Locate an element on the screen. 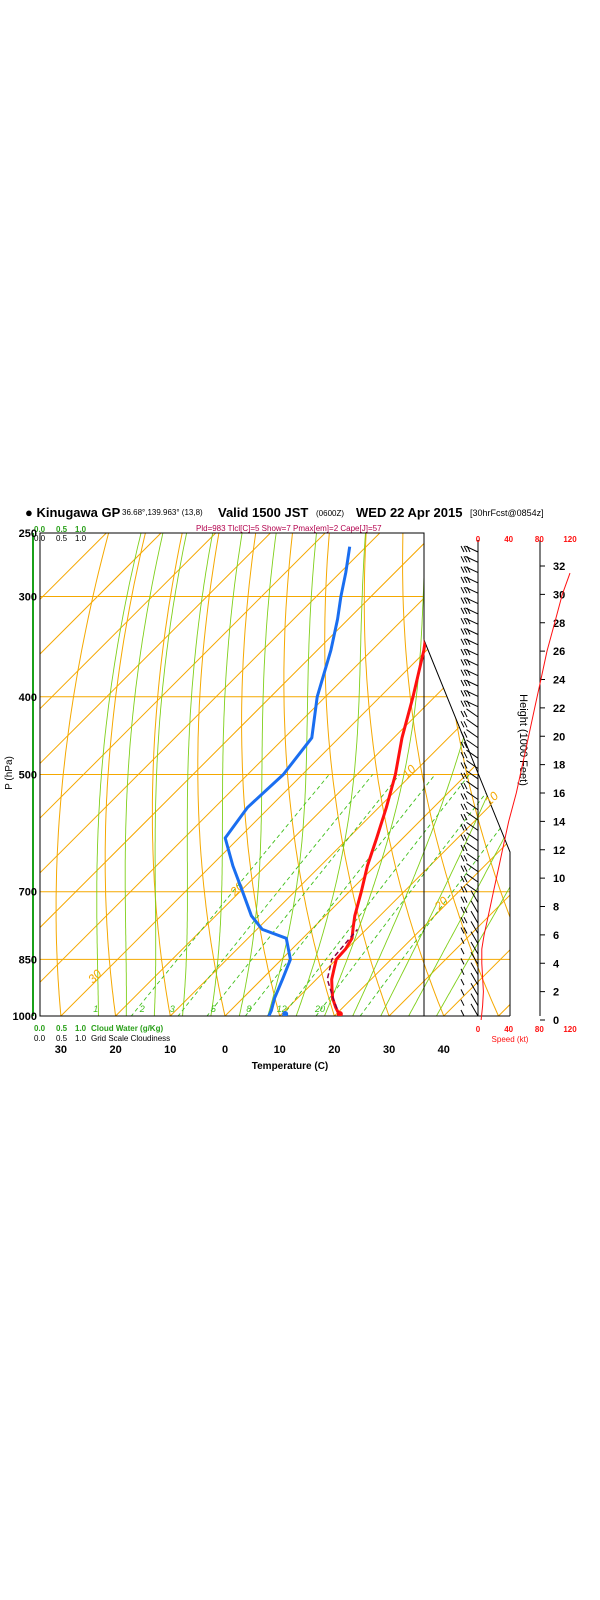 This screenshot has width=600, height=1600. mixing-ratio-label-0: 1 is located at coordinates (95, 1009).